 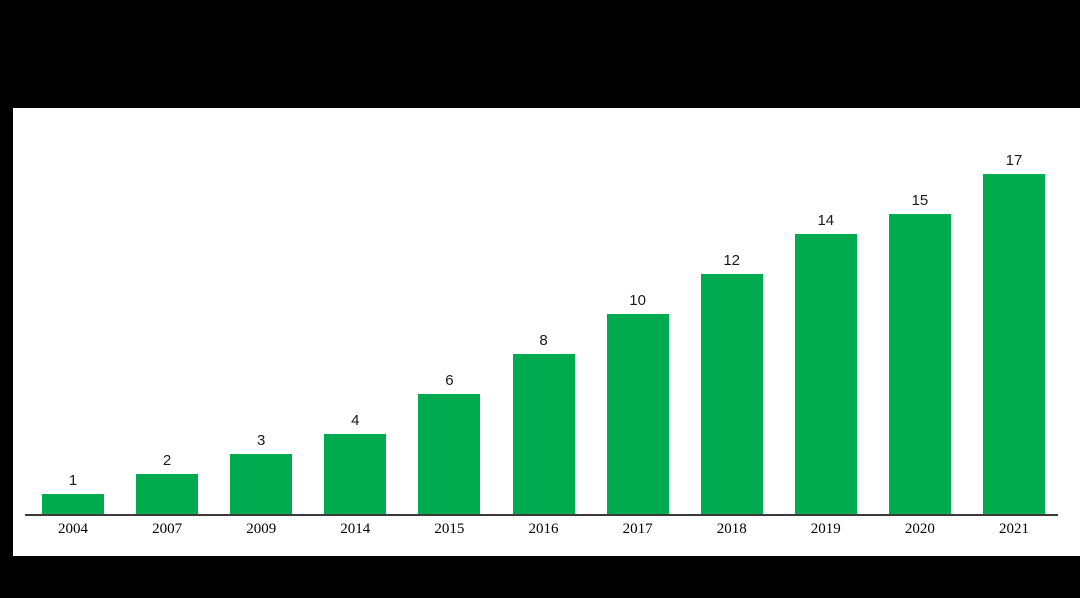 What do you see at coordinates (541, 515) in the screenshot?
I see `x-axis-line` at bounding box center [541, 515].